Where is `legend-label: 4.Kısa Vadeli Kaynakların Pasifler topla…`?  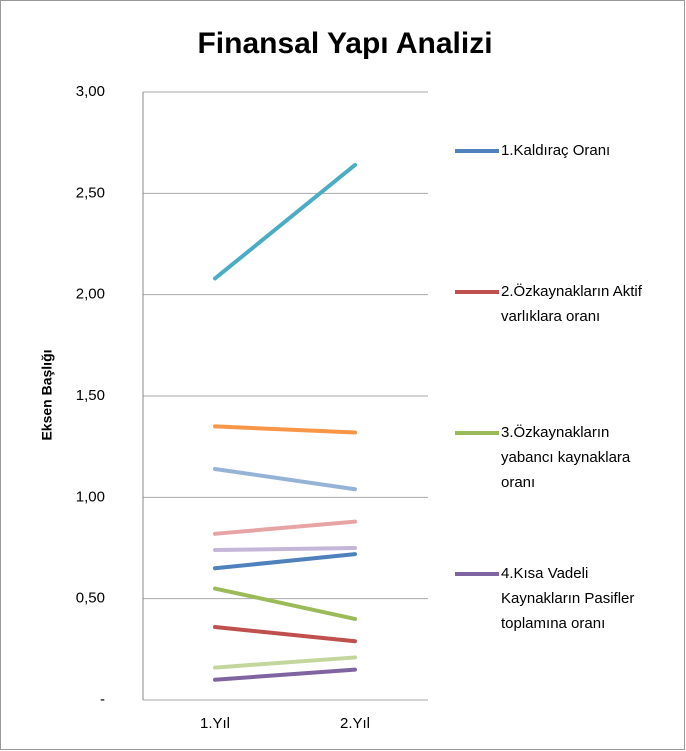 legend-label: 4.Kısa Vadeli Kaynakların Pasifler topla… is located at coordinates (568, 598).